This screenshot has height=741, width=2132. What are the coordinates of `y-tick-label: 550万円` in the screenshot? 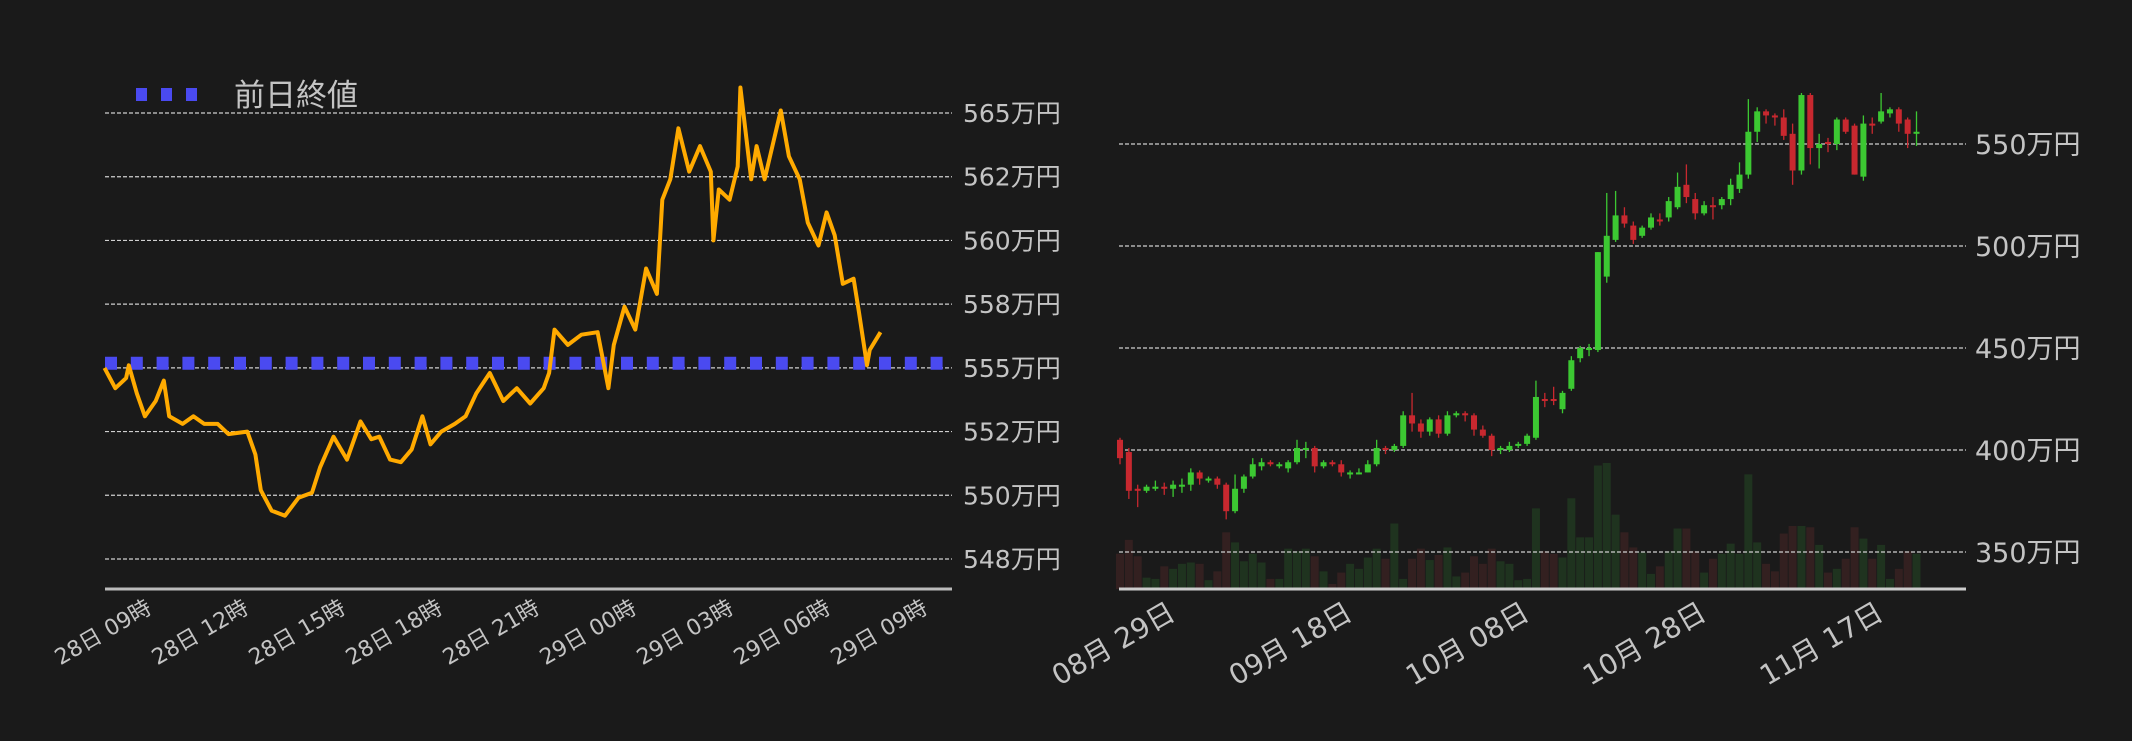 It's located at (2028, 145).